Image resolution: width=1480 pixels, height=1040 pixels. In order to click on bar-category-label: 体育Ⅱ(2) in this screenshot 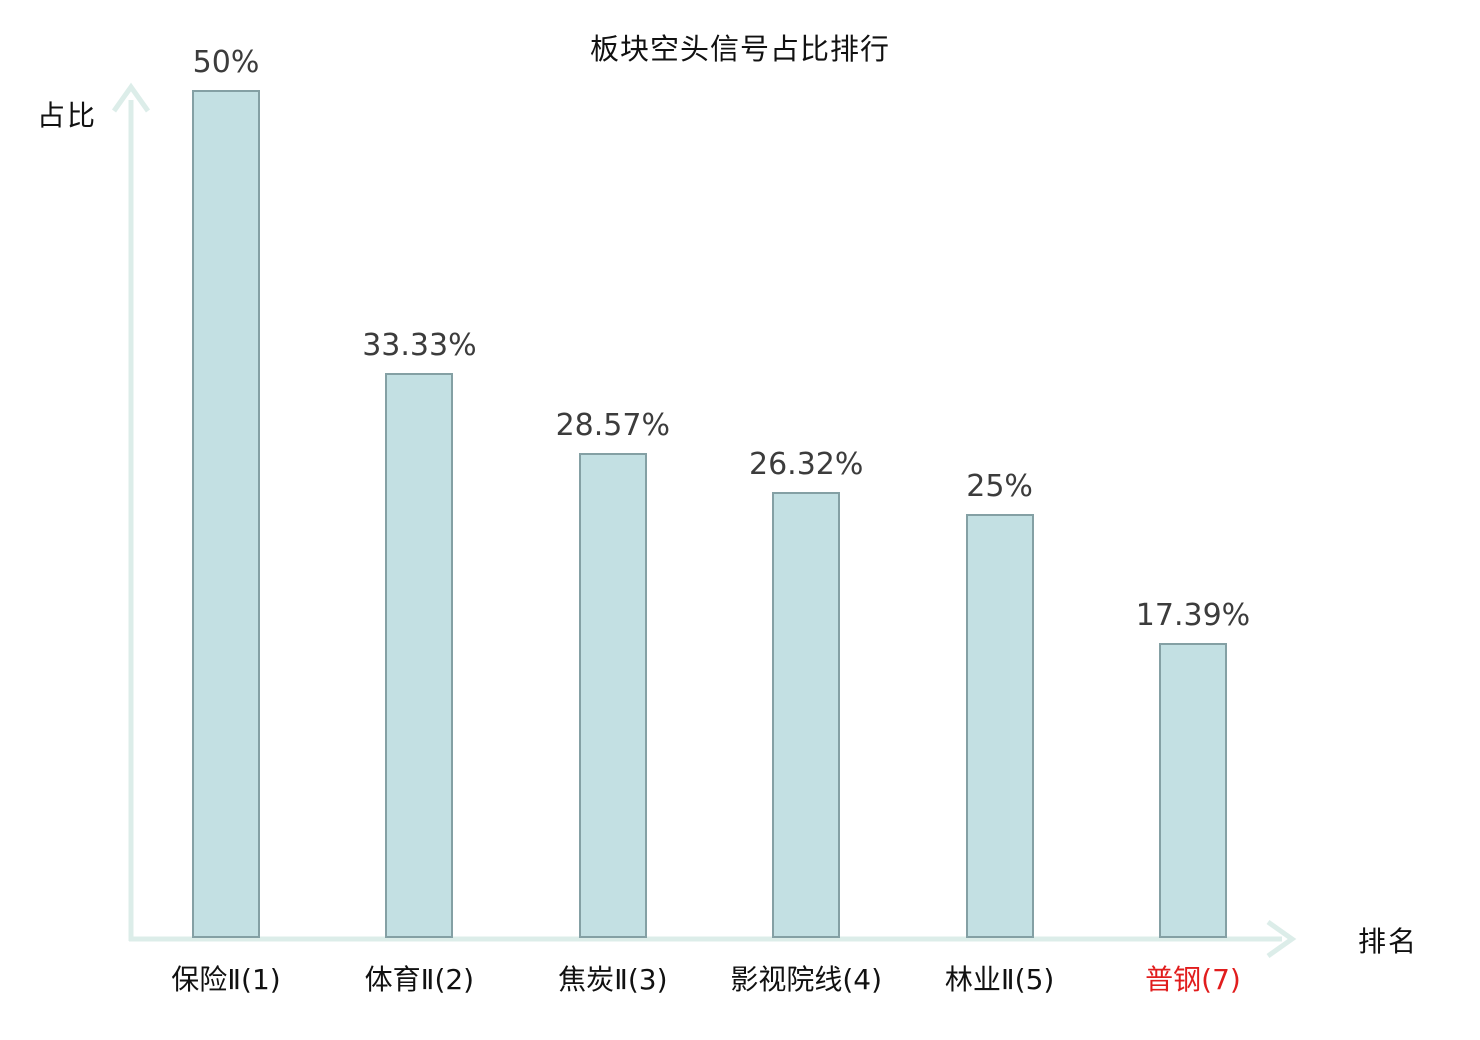, I will do `click(419, 979)`.